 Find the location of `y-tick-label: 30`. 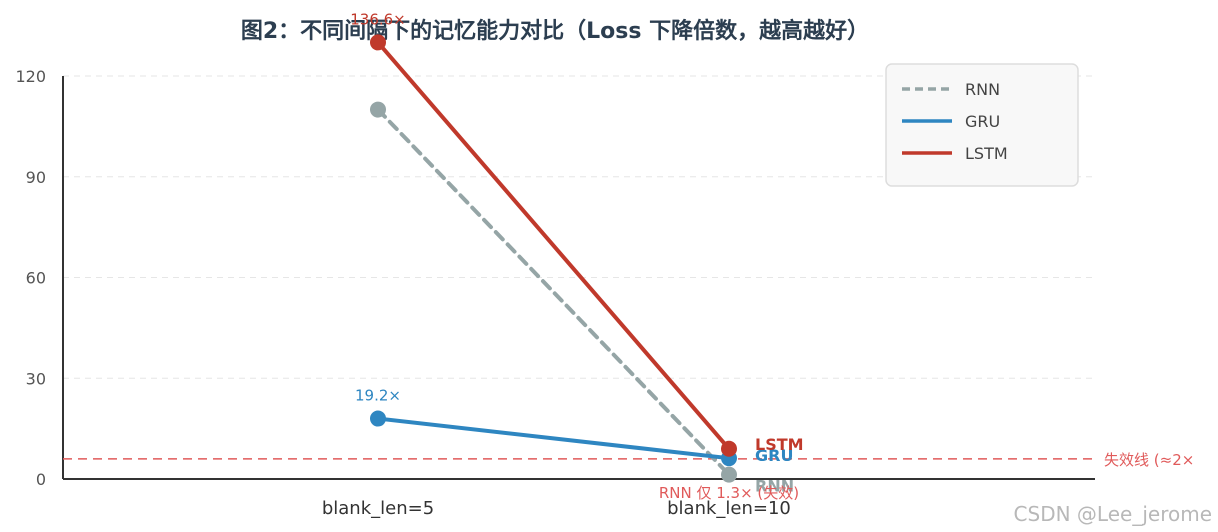

y-tick-label: 30 is located at coordinates (36, 378).